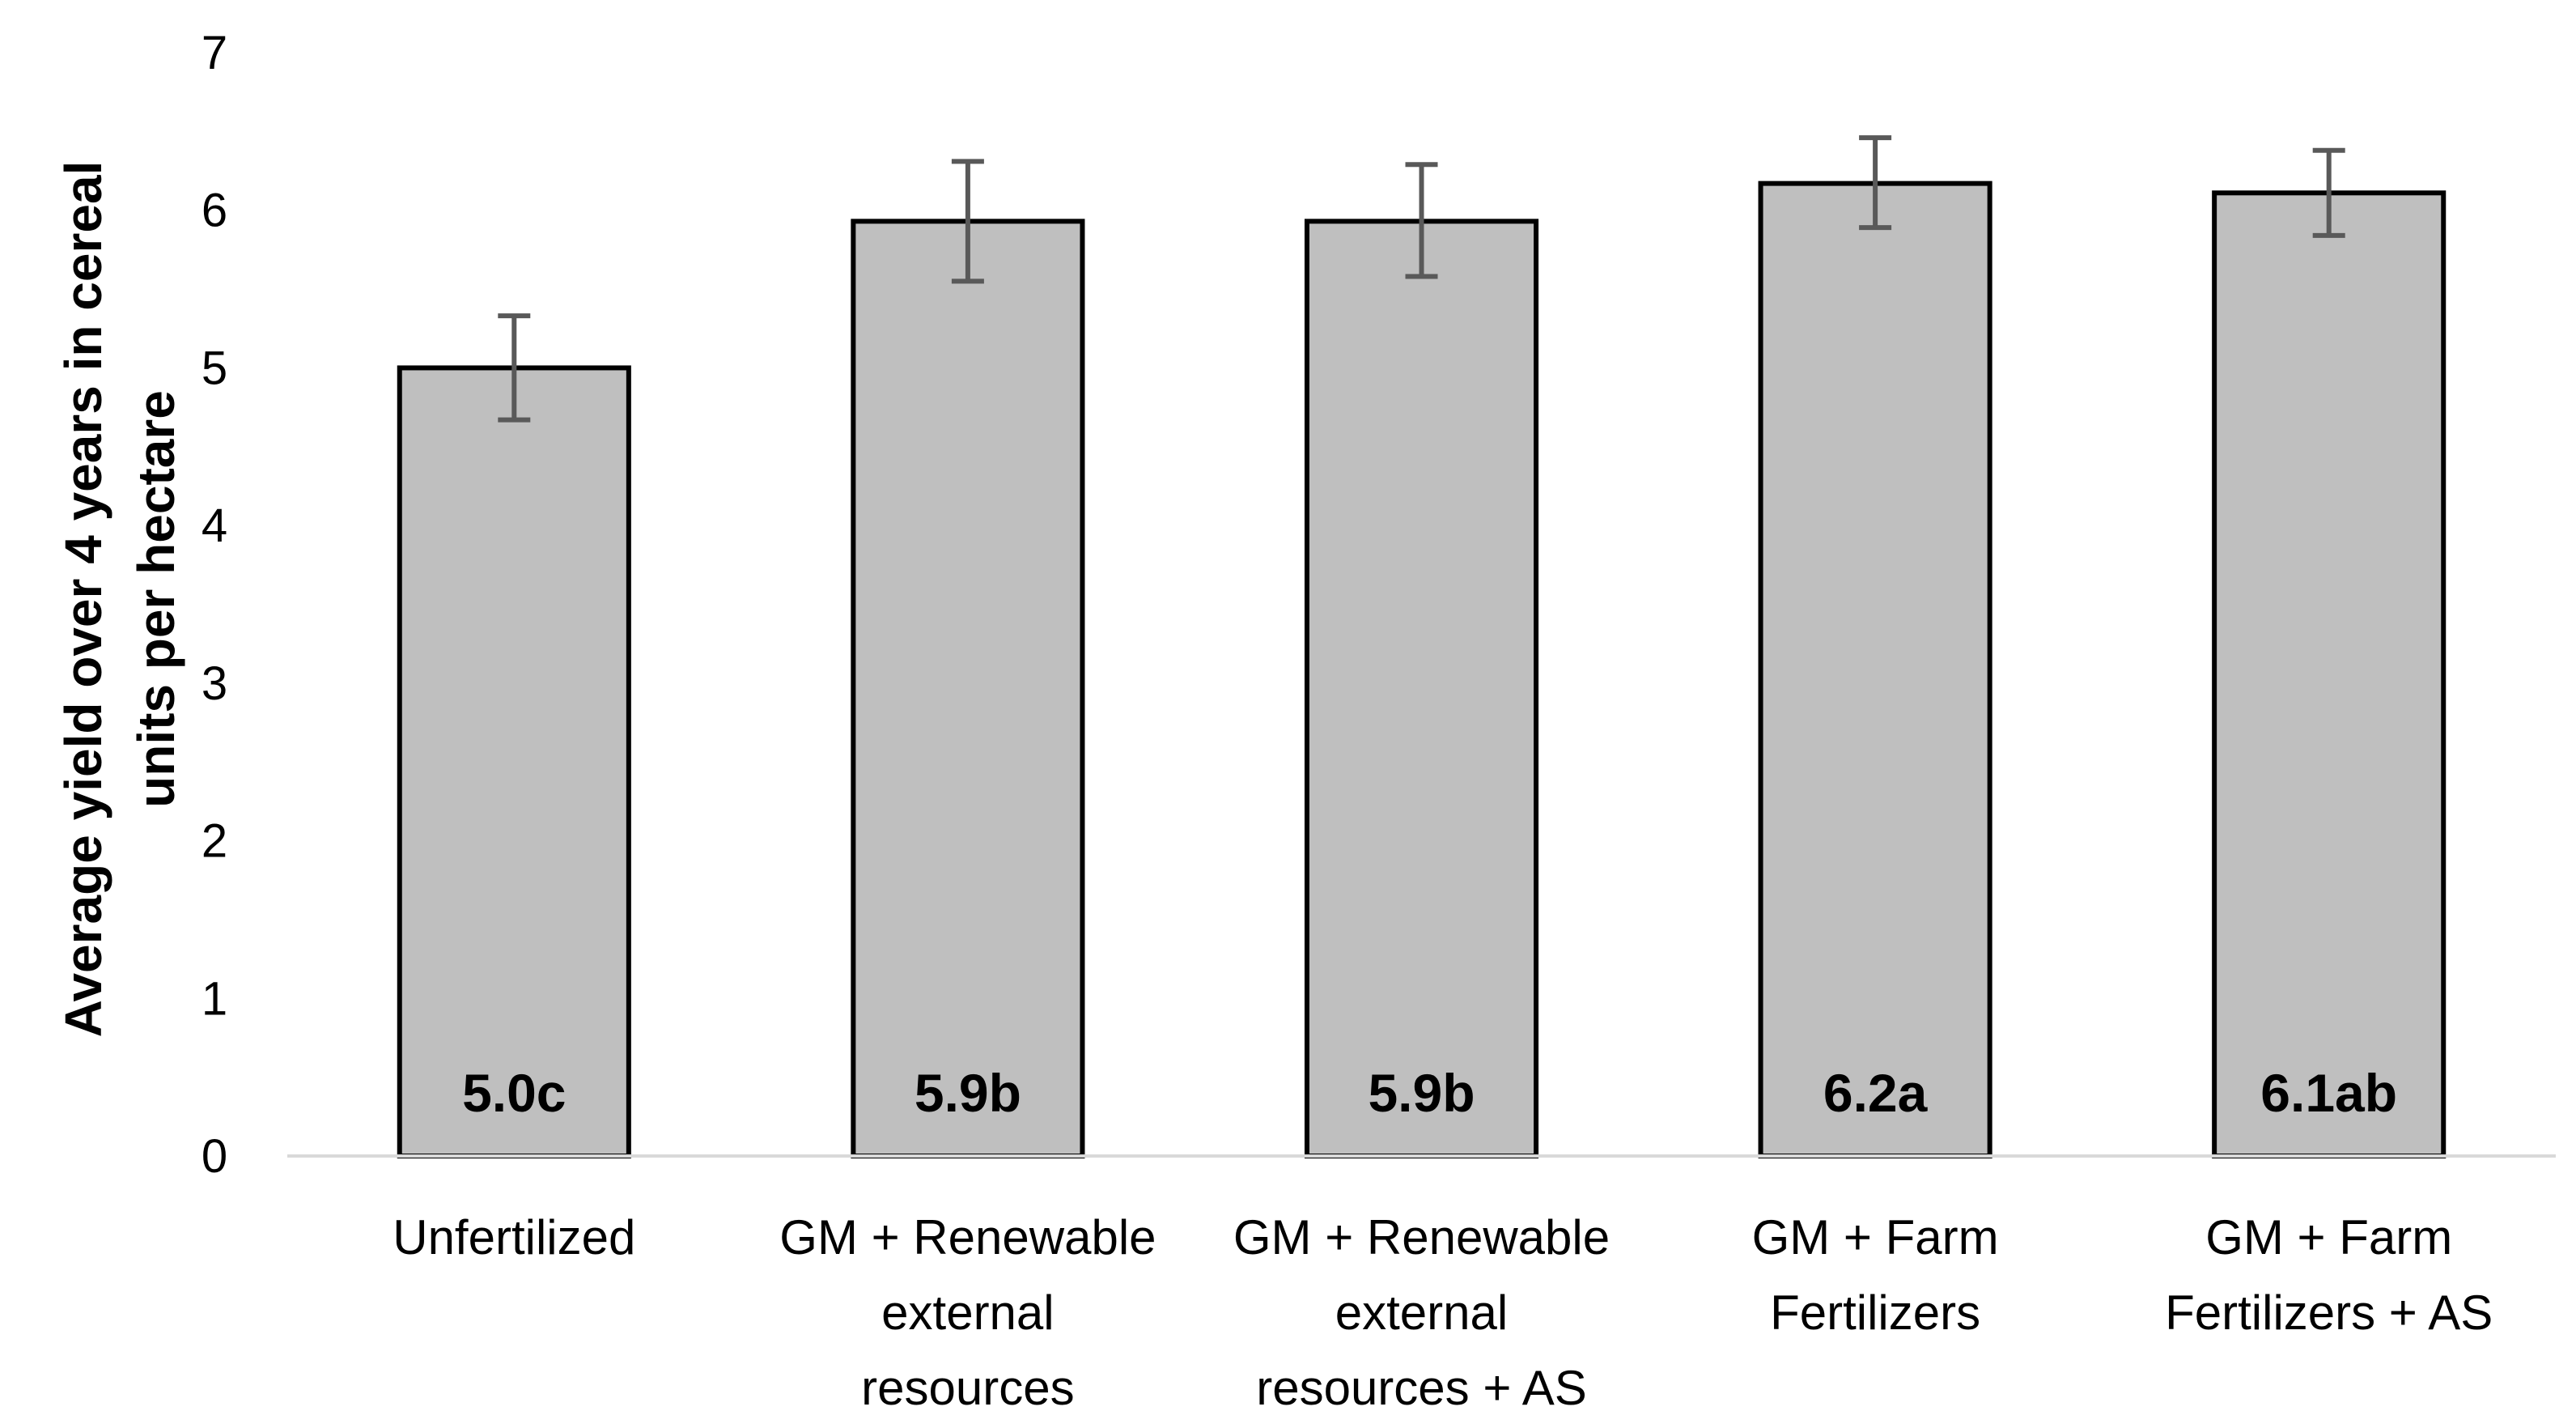 The image size is (2576, 1428). What do you see at coordinates (514, 1093) in the screenshot?
I see `data-label: 5.0c` at bounding box center [514, 1093].